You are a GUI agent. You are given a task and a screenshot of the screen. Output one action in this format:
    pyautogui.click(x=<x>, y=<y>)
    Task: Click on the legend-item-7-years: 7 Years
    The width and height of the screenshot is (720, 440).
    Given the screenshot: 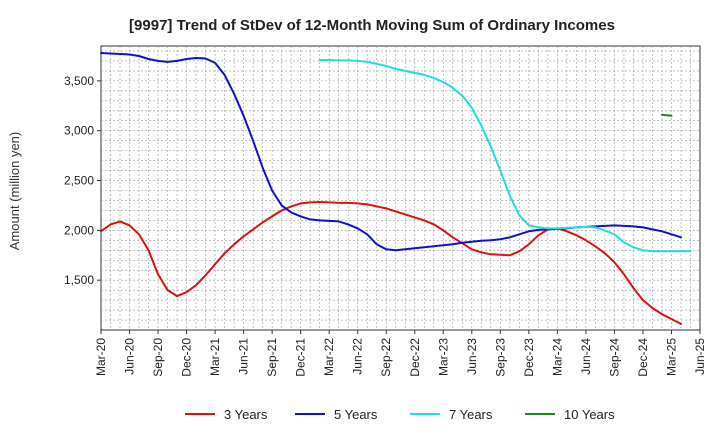 What is the action you would take?
    pyautogui.click(x=451, y=414)
    